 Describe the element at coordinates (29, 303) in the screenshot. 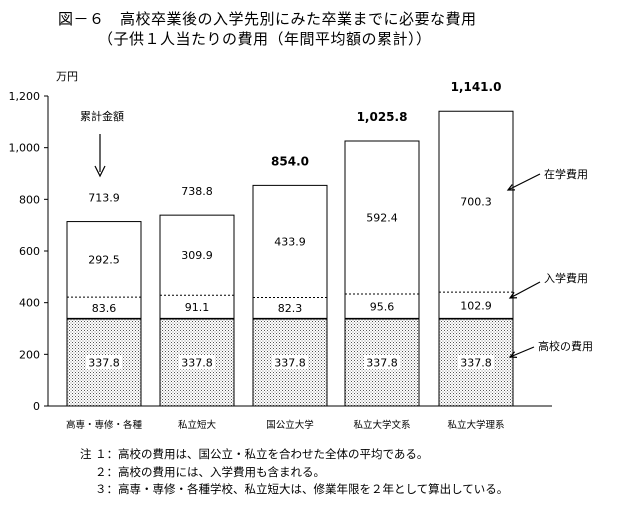

I see `y-tick-label: 400` at that location.